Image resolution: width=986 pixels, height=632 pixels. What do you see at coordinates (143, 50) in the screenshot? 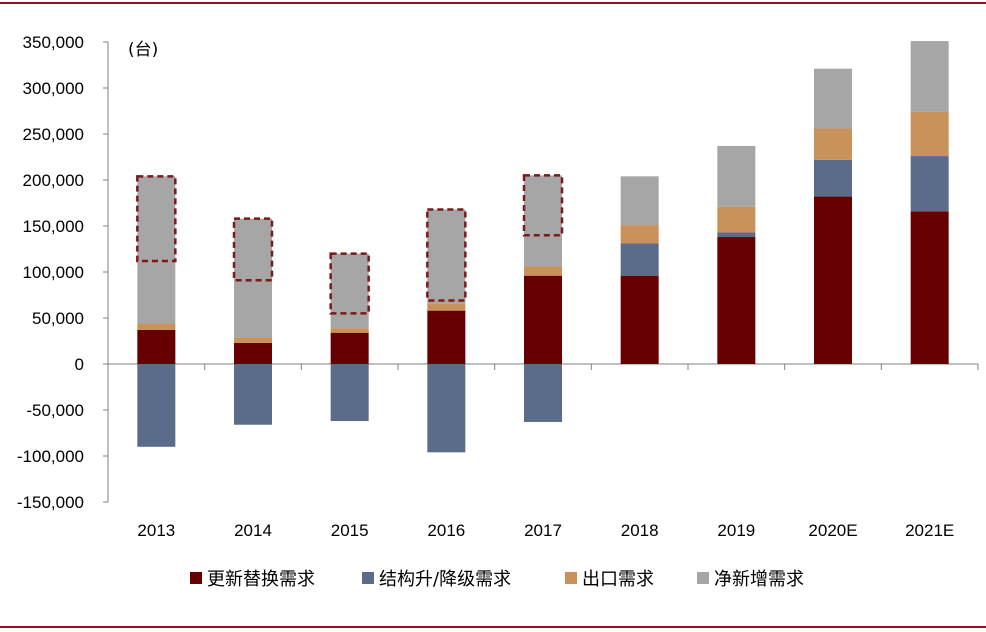
I see `unit-label: (台)` at bounding box center [143, 50].